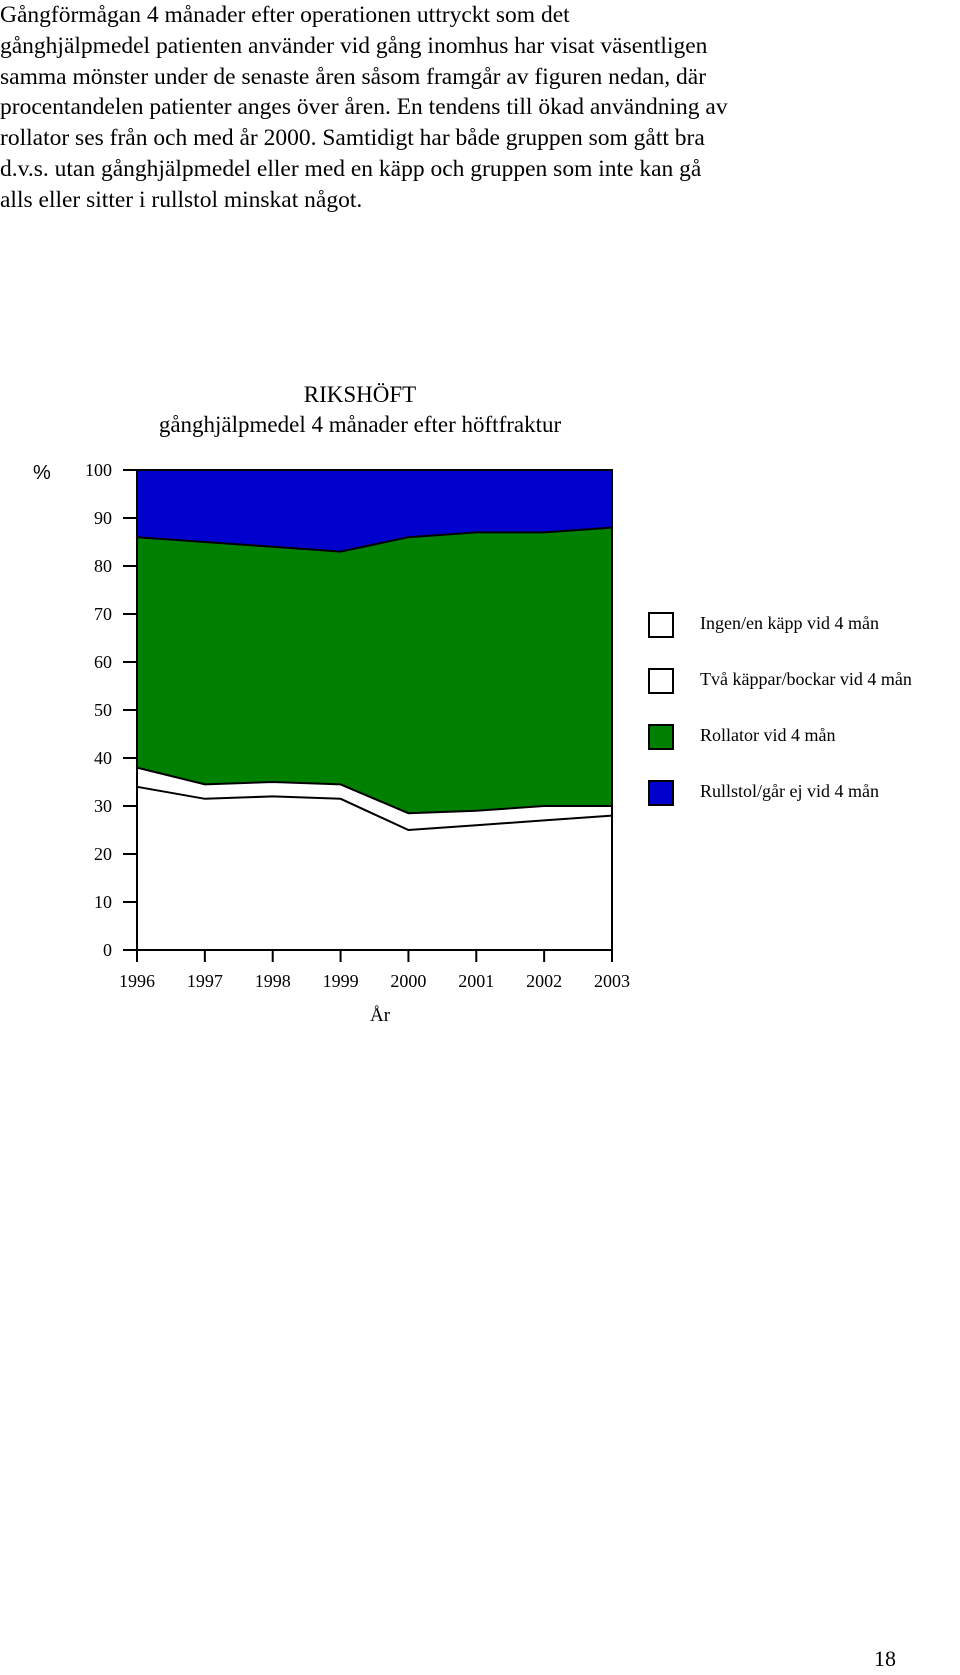 The width and height of the screenshot is (960, 1675). What do you see at coordinates (98, 470) in the screenshot?
I see `y-tick-label: 100` at bounding box center [98, 470].